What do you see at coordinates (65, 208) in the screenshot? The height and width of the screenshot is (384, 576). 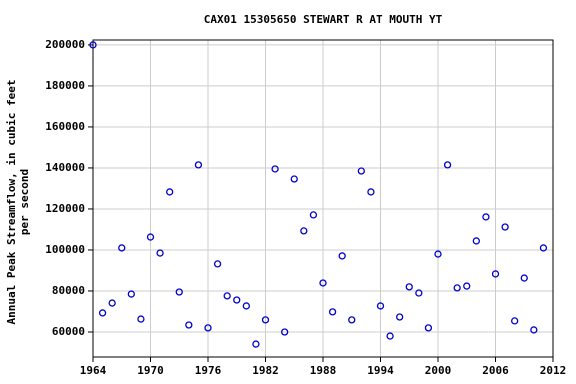 I see `y-tick-label: 120000` at bounding box center [65, 208].